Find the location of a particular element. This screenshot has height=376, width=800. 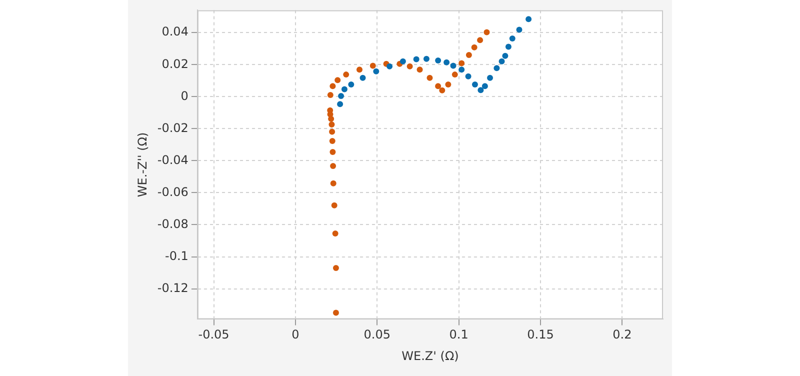

x-axis-title: WE.Z' (Ω) is located at coordinates (430, 355).